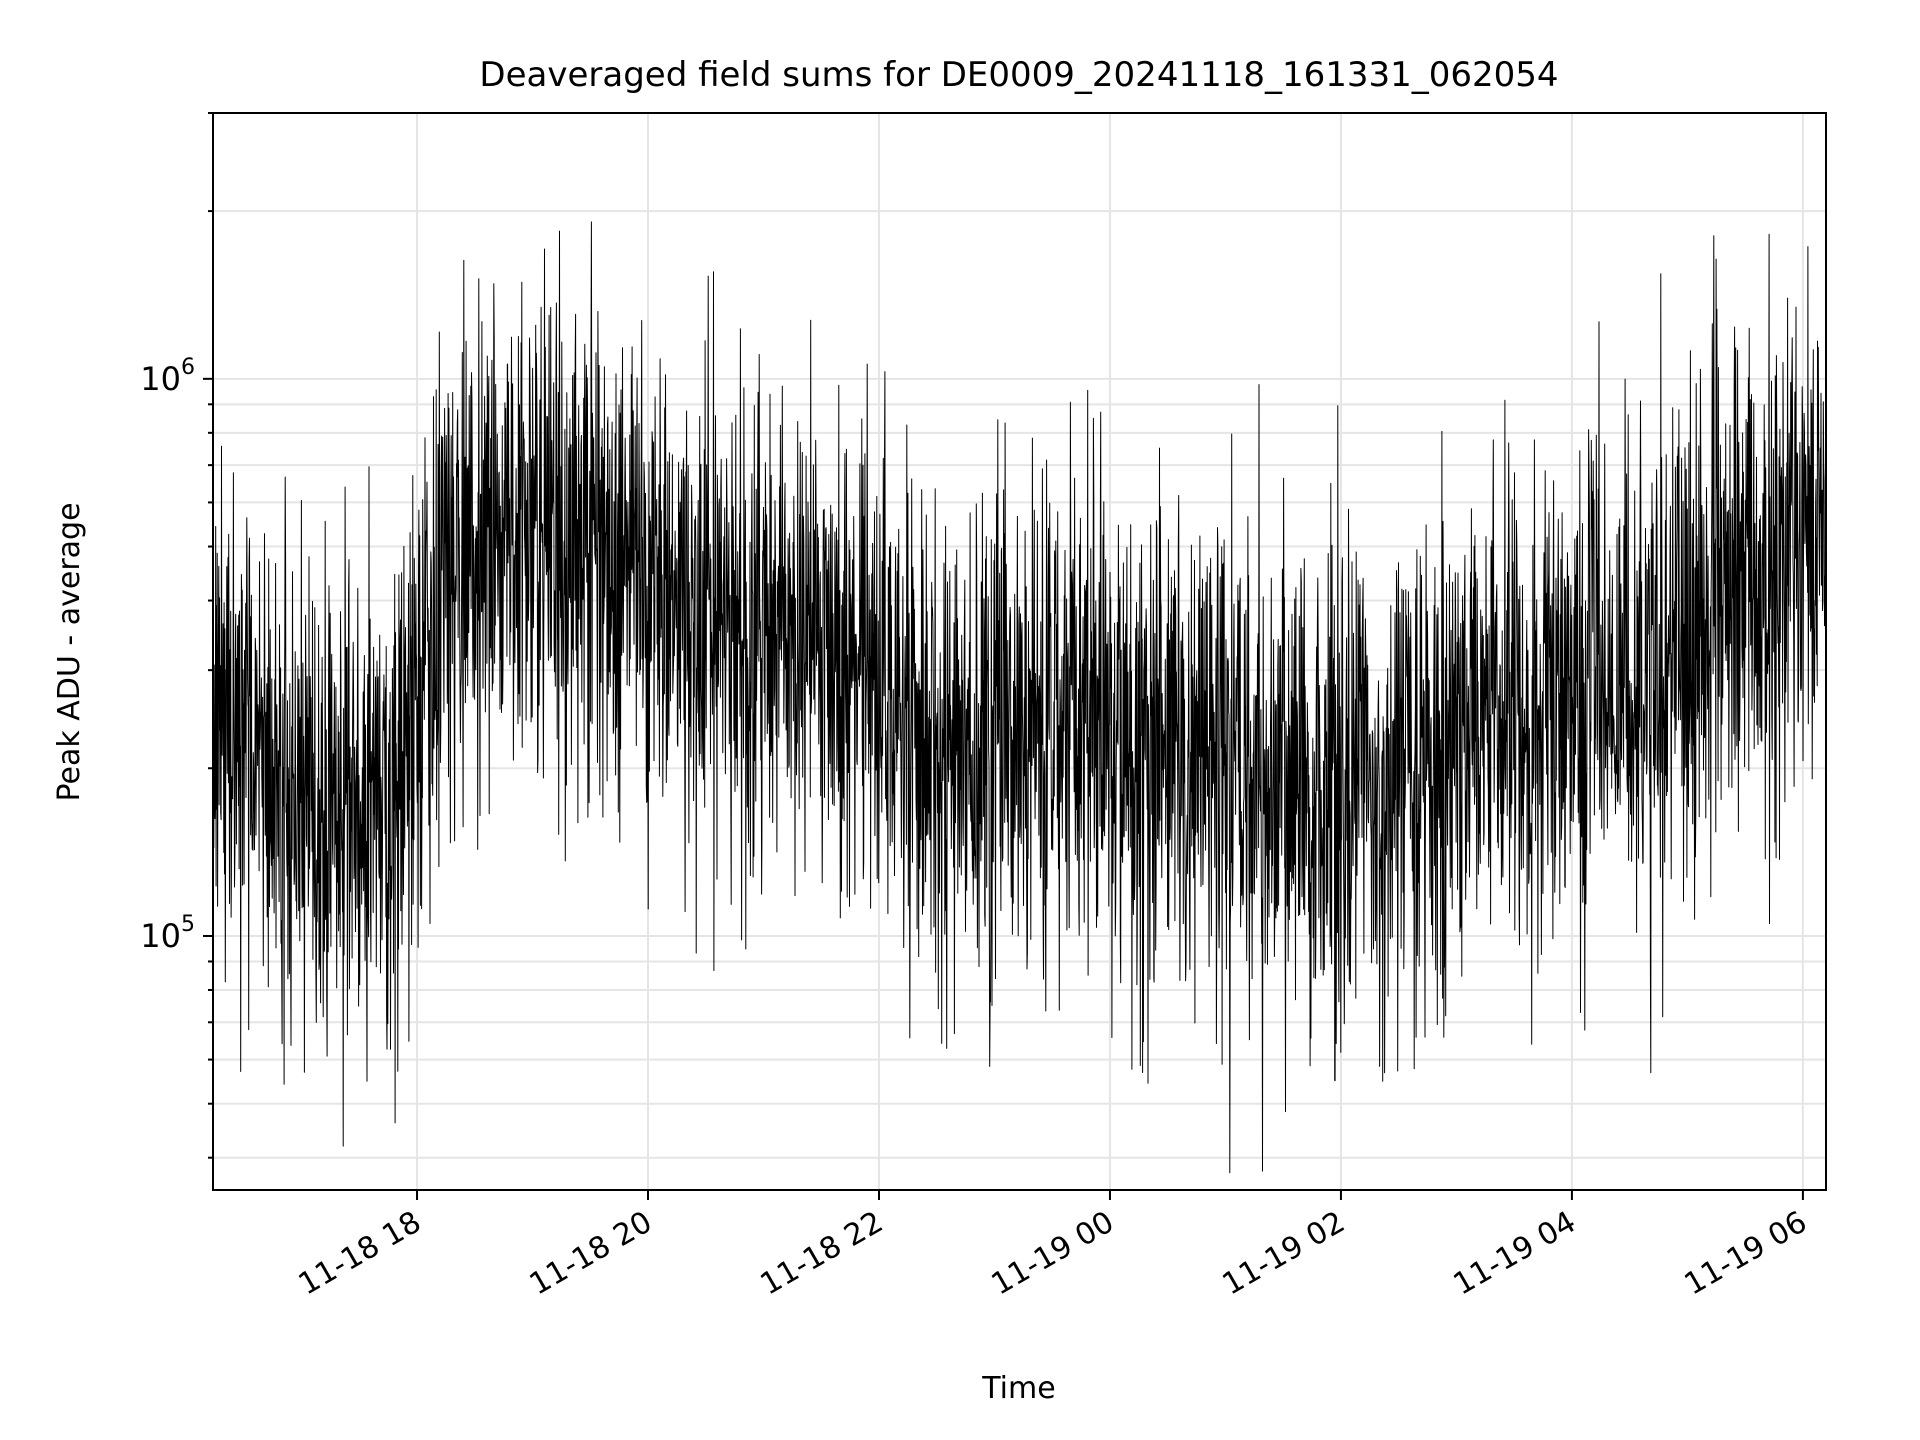 Image resolution: width=1920 pixels, height=1440 pixels. What do you see at coordinates (69, 651) in the screenshot?
I see `y-axis-label: Peak ADU - average` at bounding box center [69, 651].